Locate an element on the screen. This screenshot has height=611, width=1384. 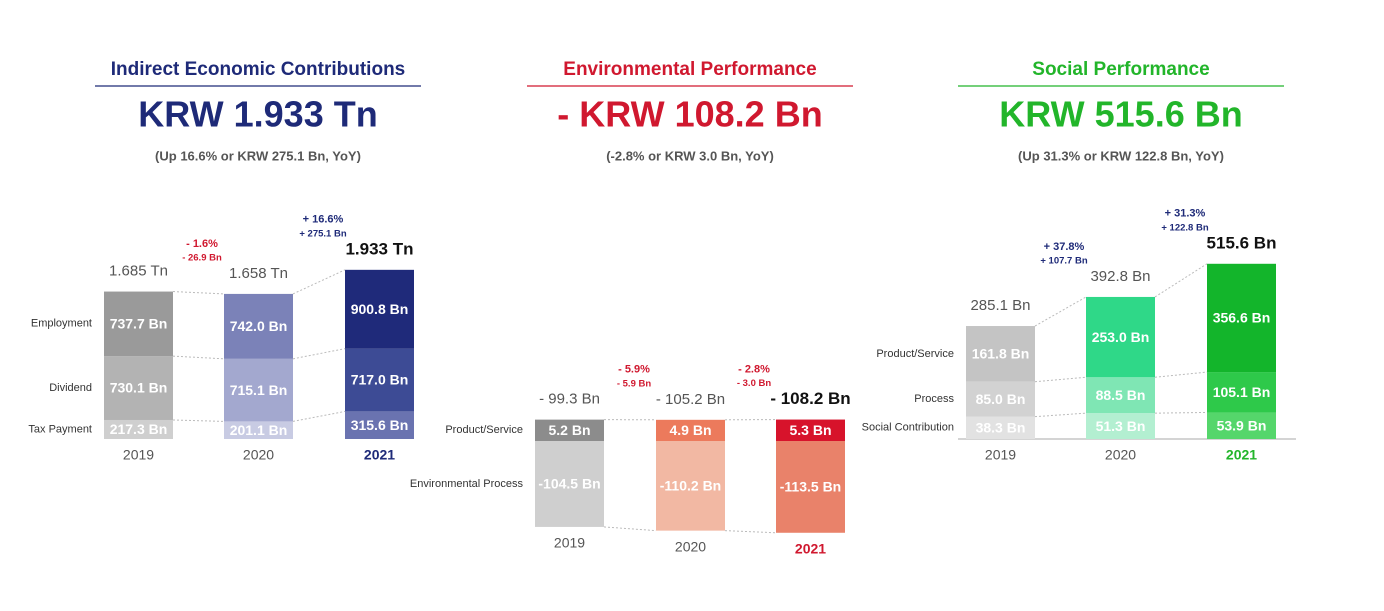
change-amount: + 275.1 Bn is located at coordinates (322, 233).